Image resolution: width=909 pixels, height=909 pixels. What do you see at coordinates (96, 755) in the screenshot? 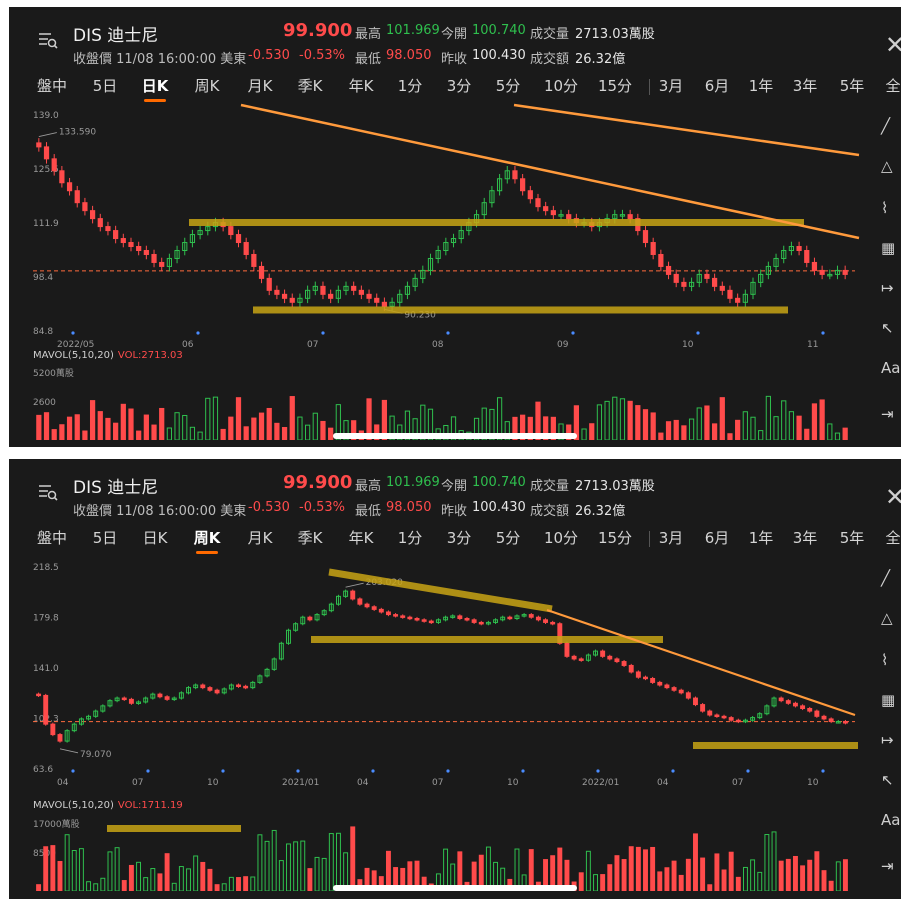
I see `low-annotation: 79.070` at bounding box center [96, 755].